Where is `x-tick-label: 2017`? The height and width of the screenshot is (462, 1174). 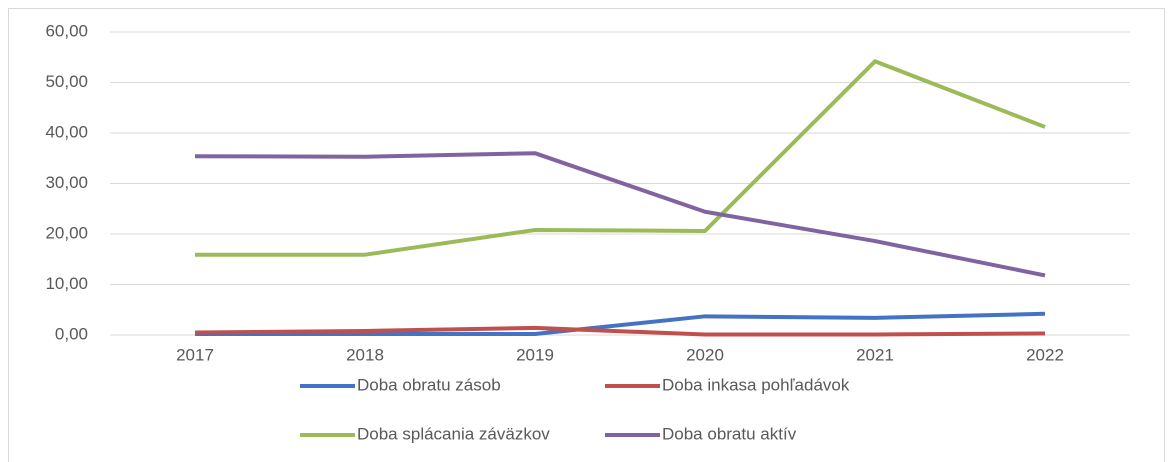 x-tick-label: 2017 is located at coordinates (195, 354).